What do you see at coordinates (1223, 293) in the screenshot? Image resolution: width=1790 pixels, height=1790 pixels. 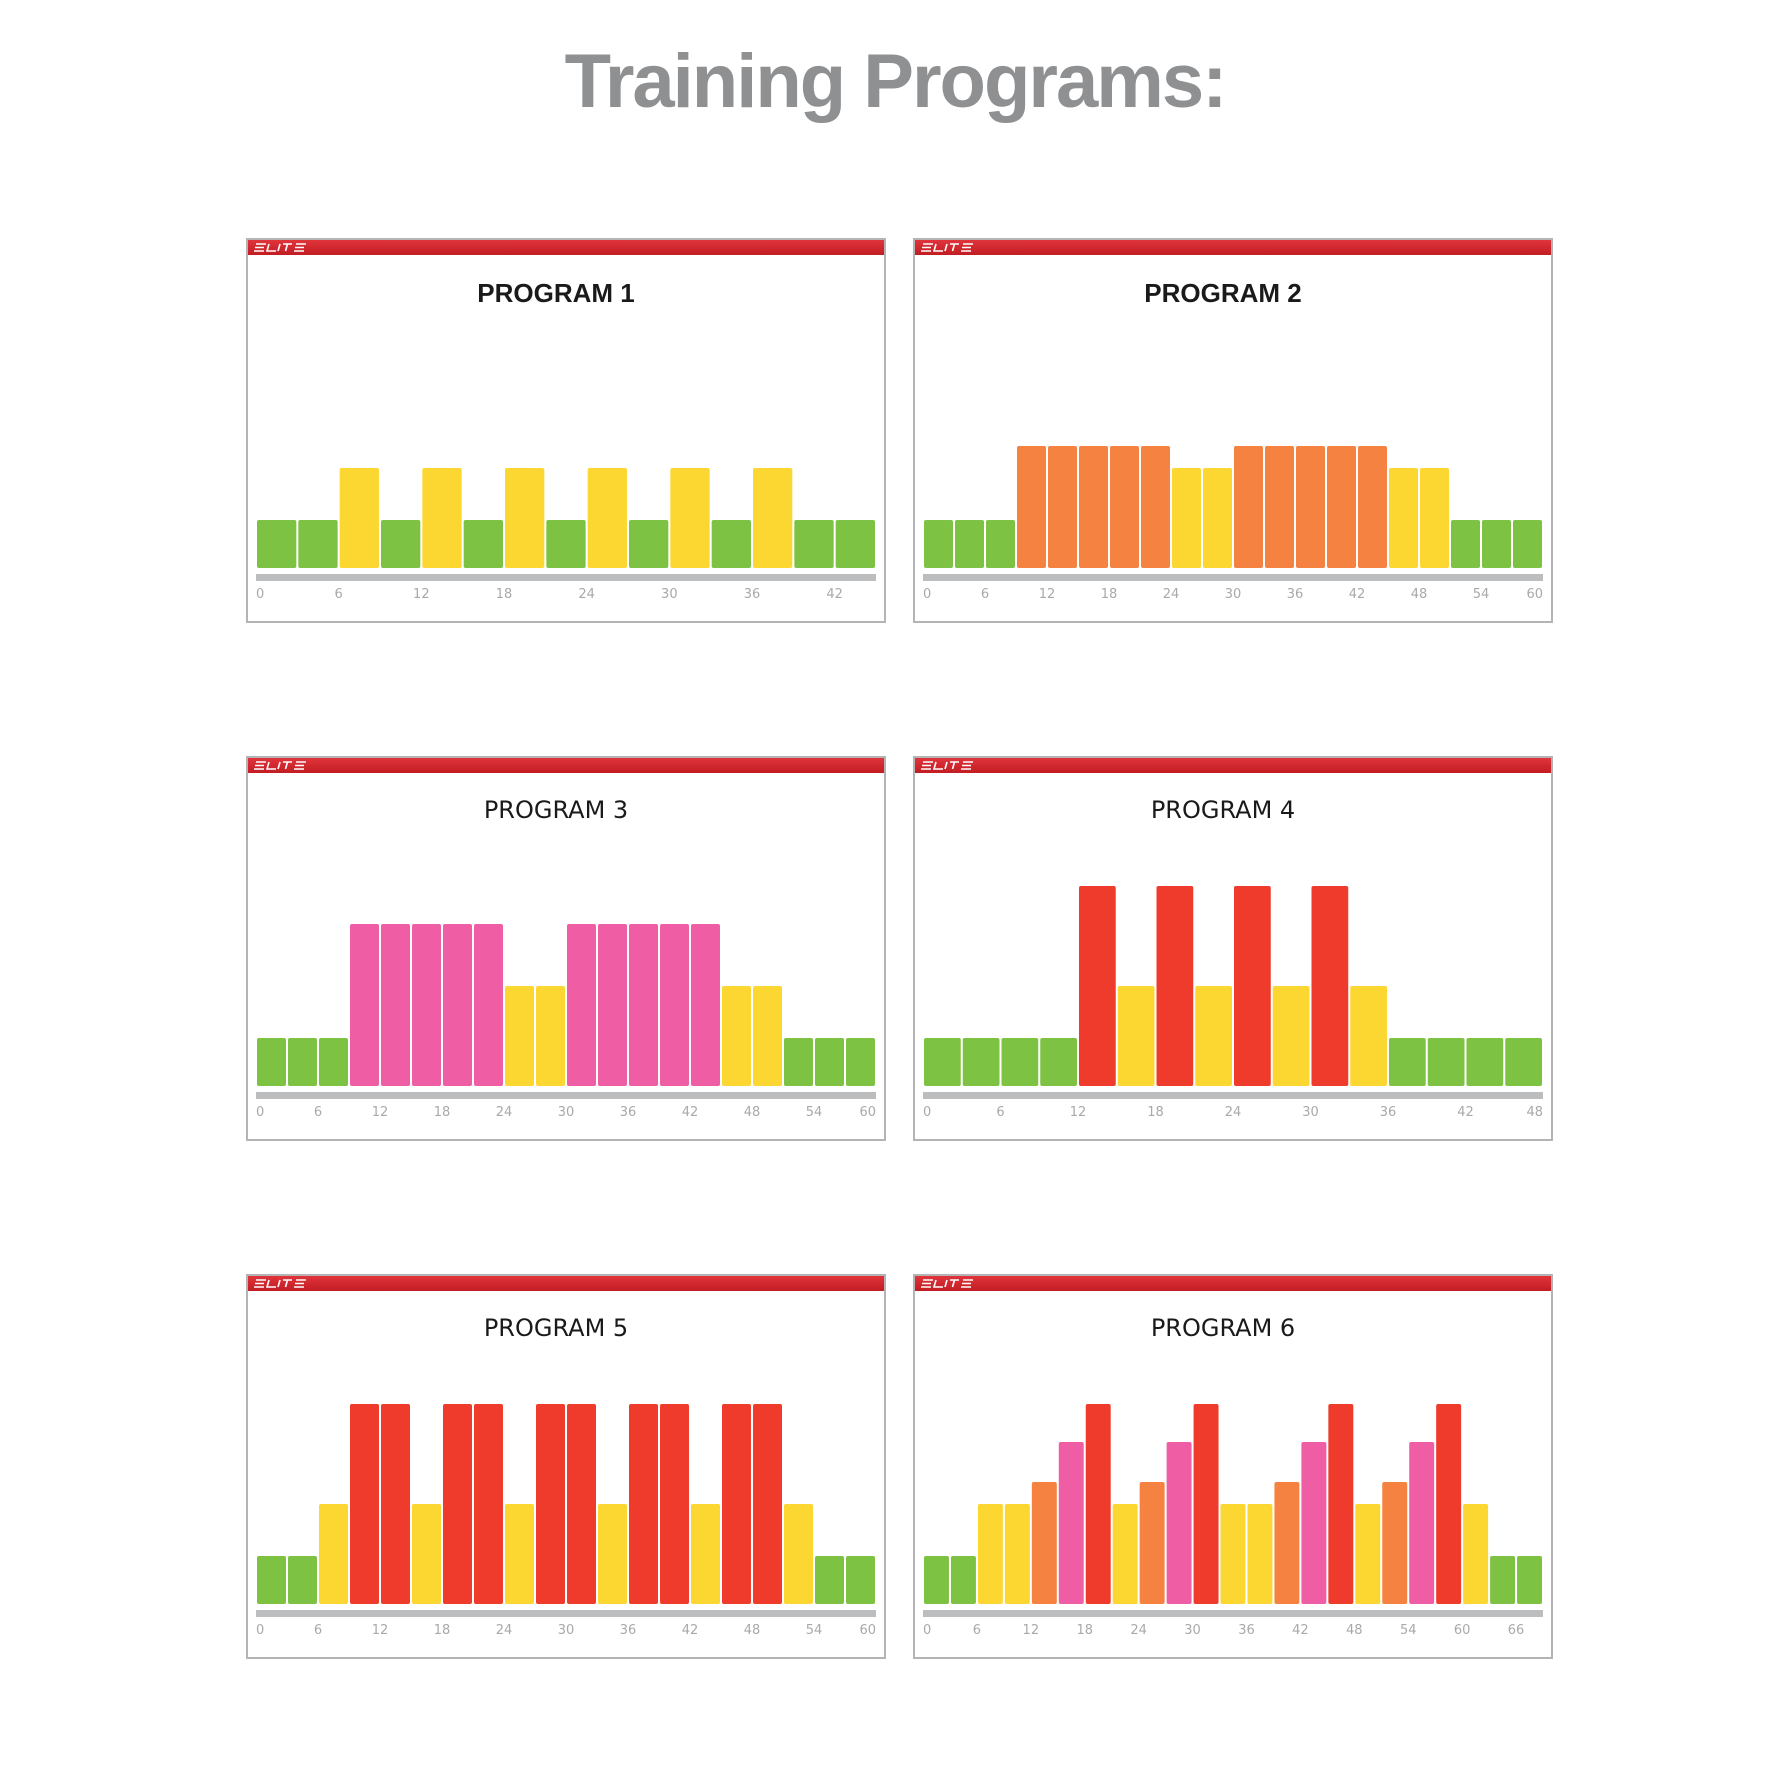 I see `program-title: PROGRAM 2` at bounding box center [1223, 293].